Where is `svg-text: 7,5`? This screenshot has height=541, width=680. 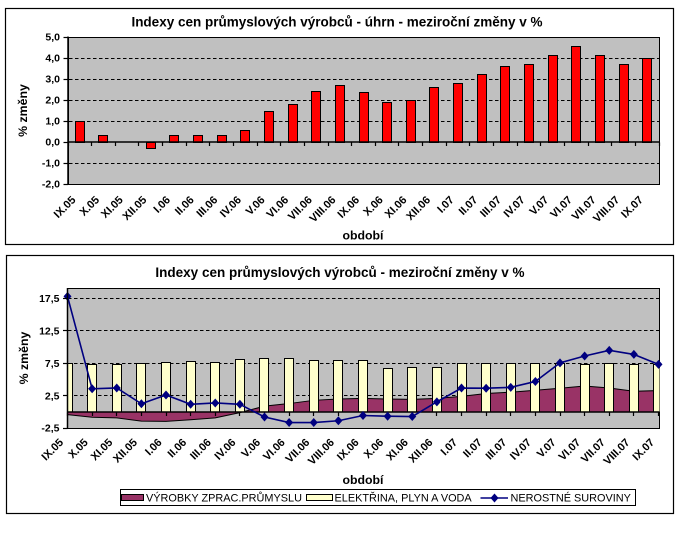
svg-text: 7,5 is located at coordinates (52, 364).